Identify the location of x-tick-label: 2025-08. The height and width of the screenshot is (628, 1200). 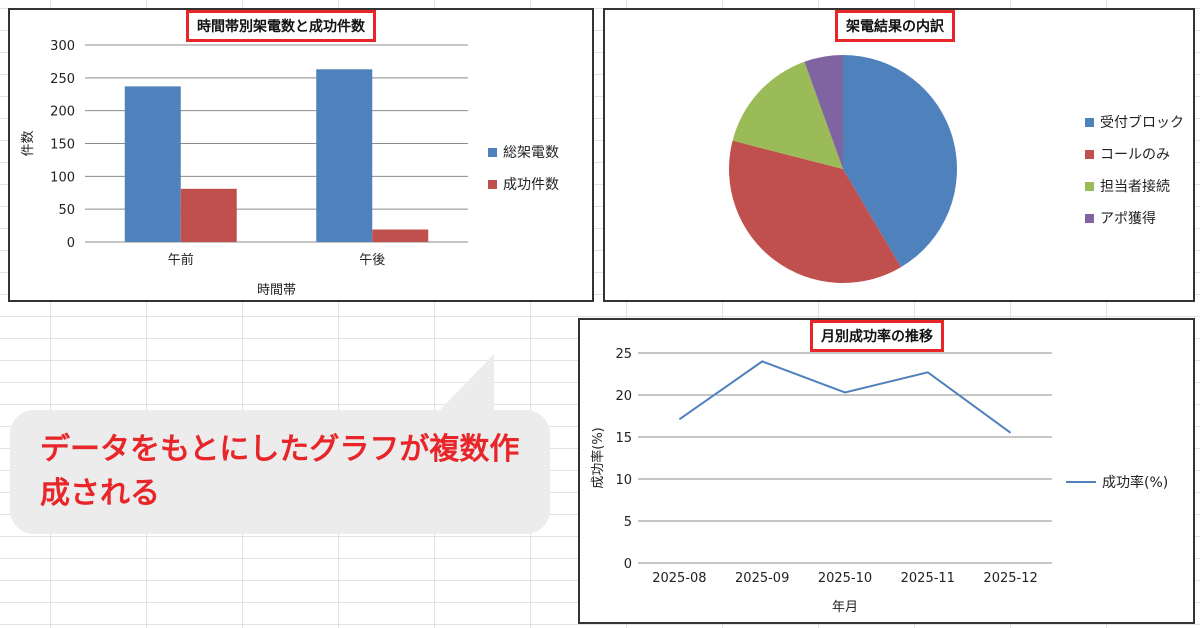
(679, 578).